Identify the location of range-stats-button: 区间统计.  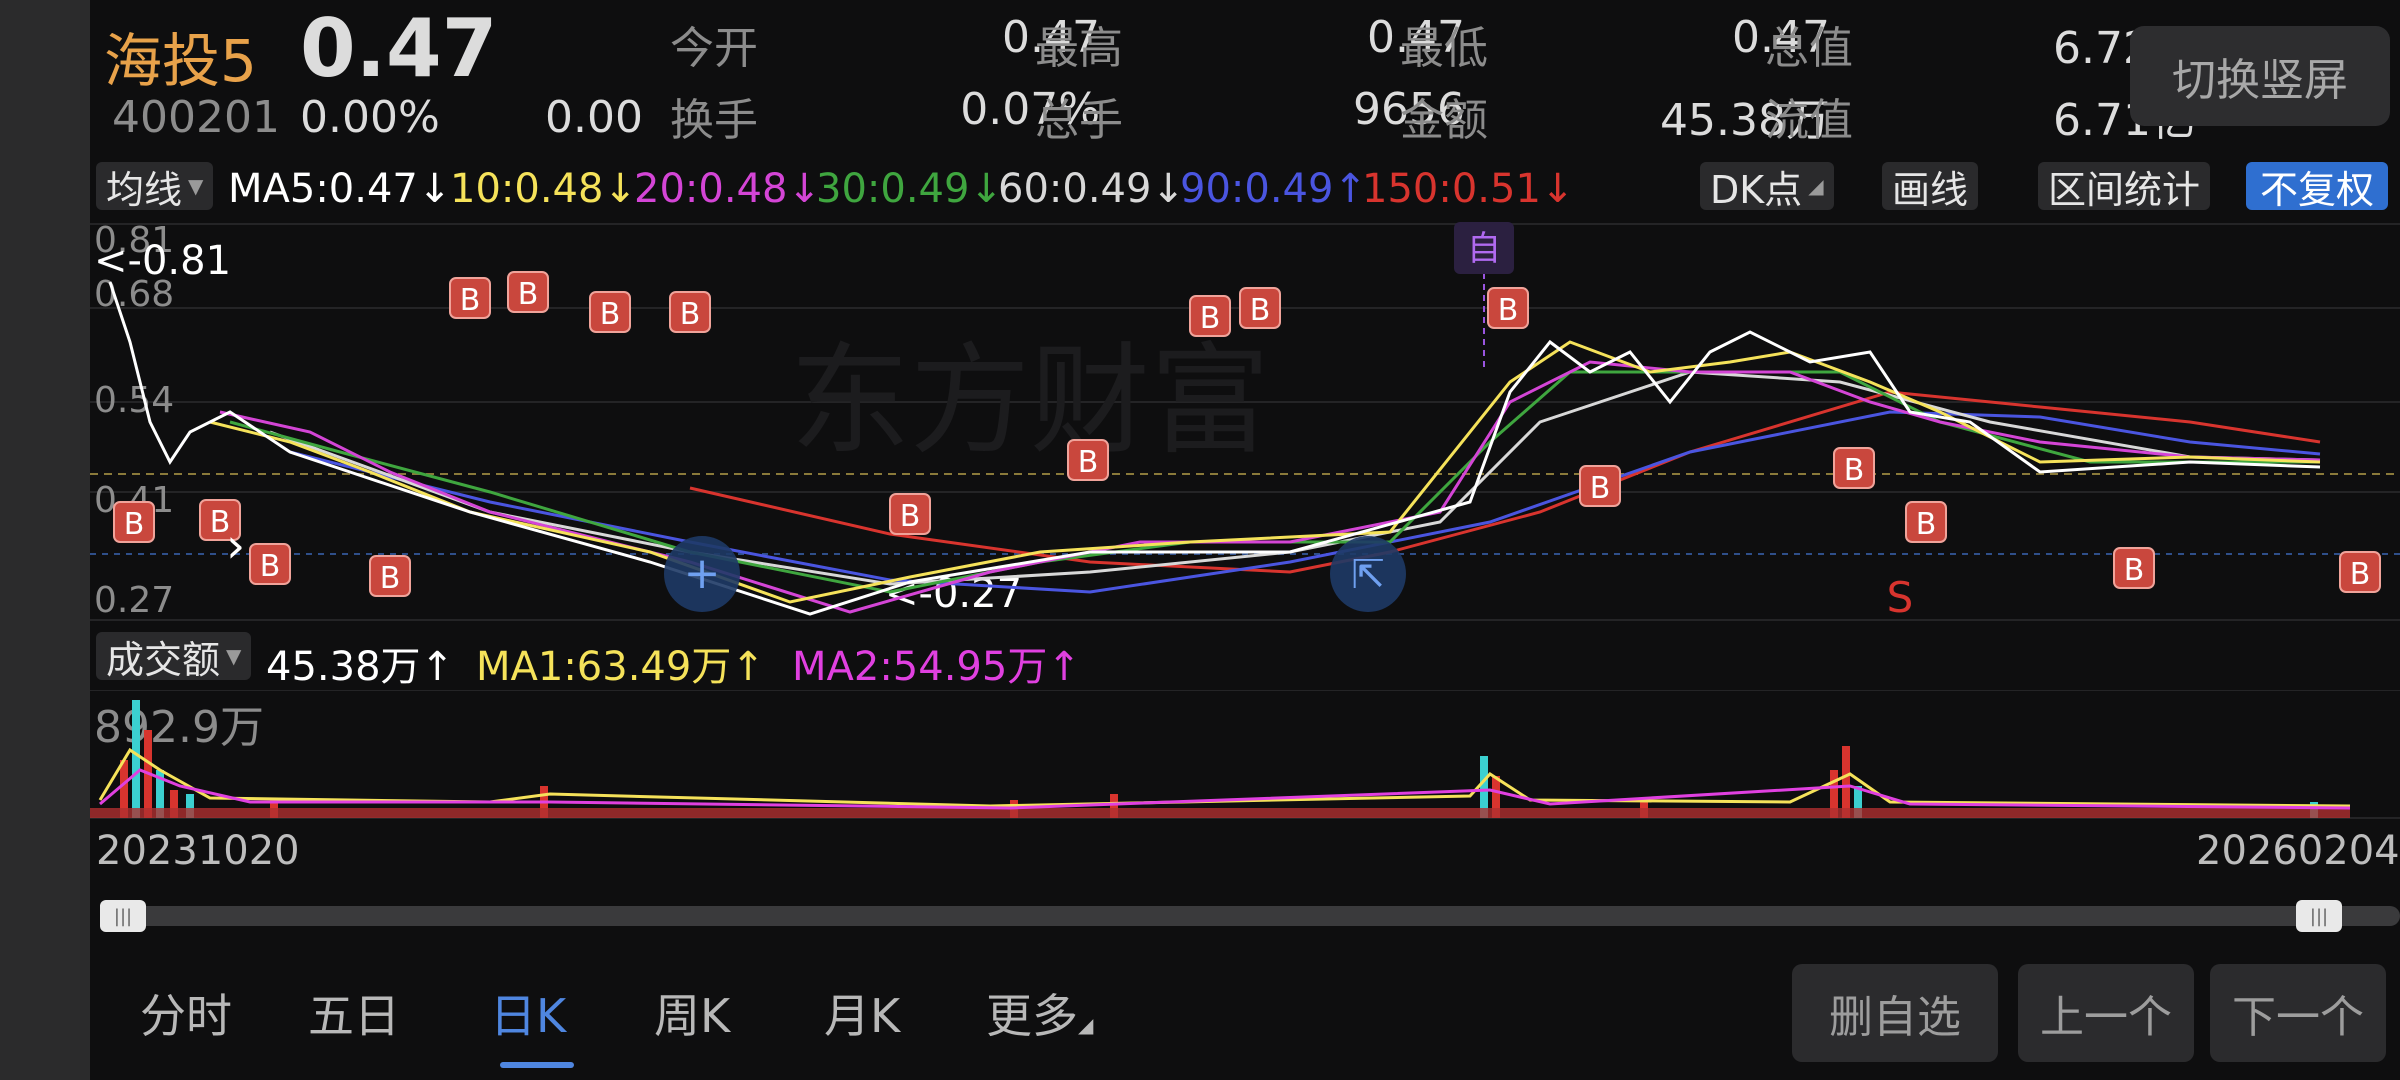
(2124, 187).